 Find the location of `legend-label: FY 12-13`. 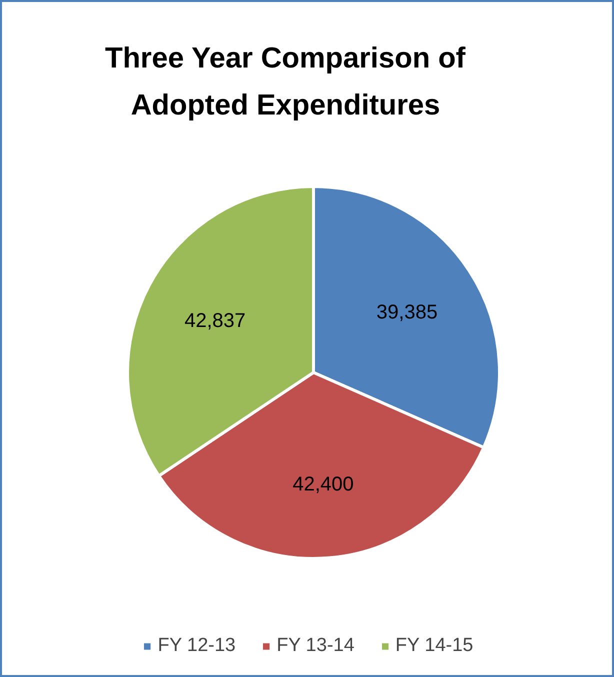

legend-label: FY 12-13 is located at coordinates (197, 646).